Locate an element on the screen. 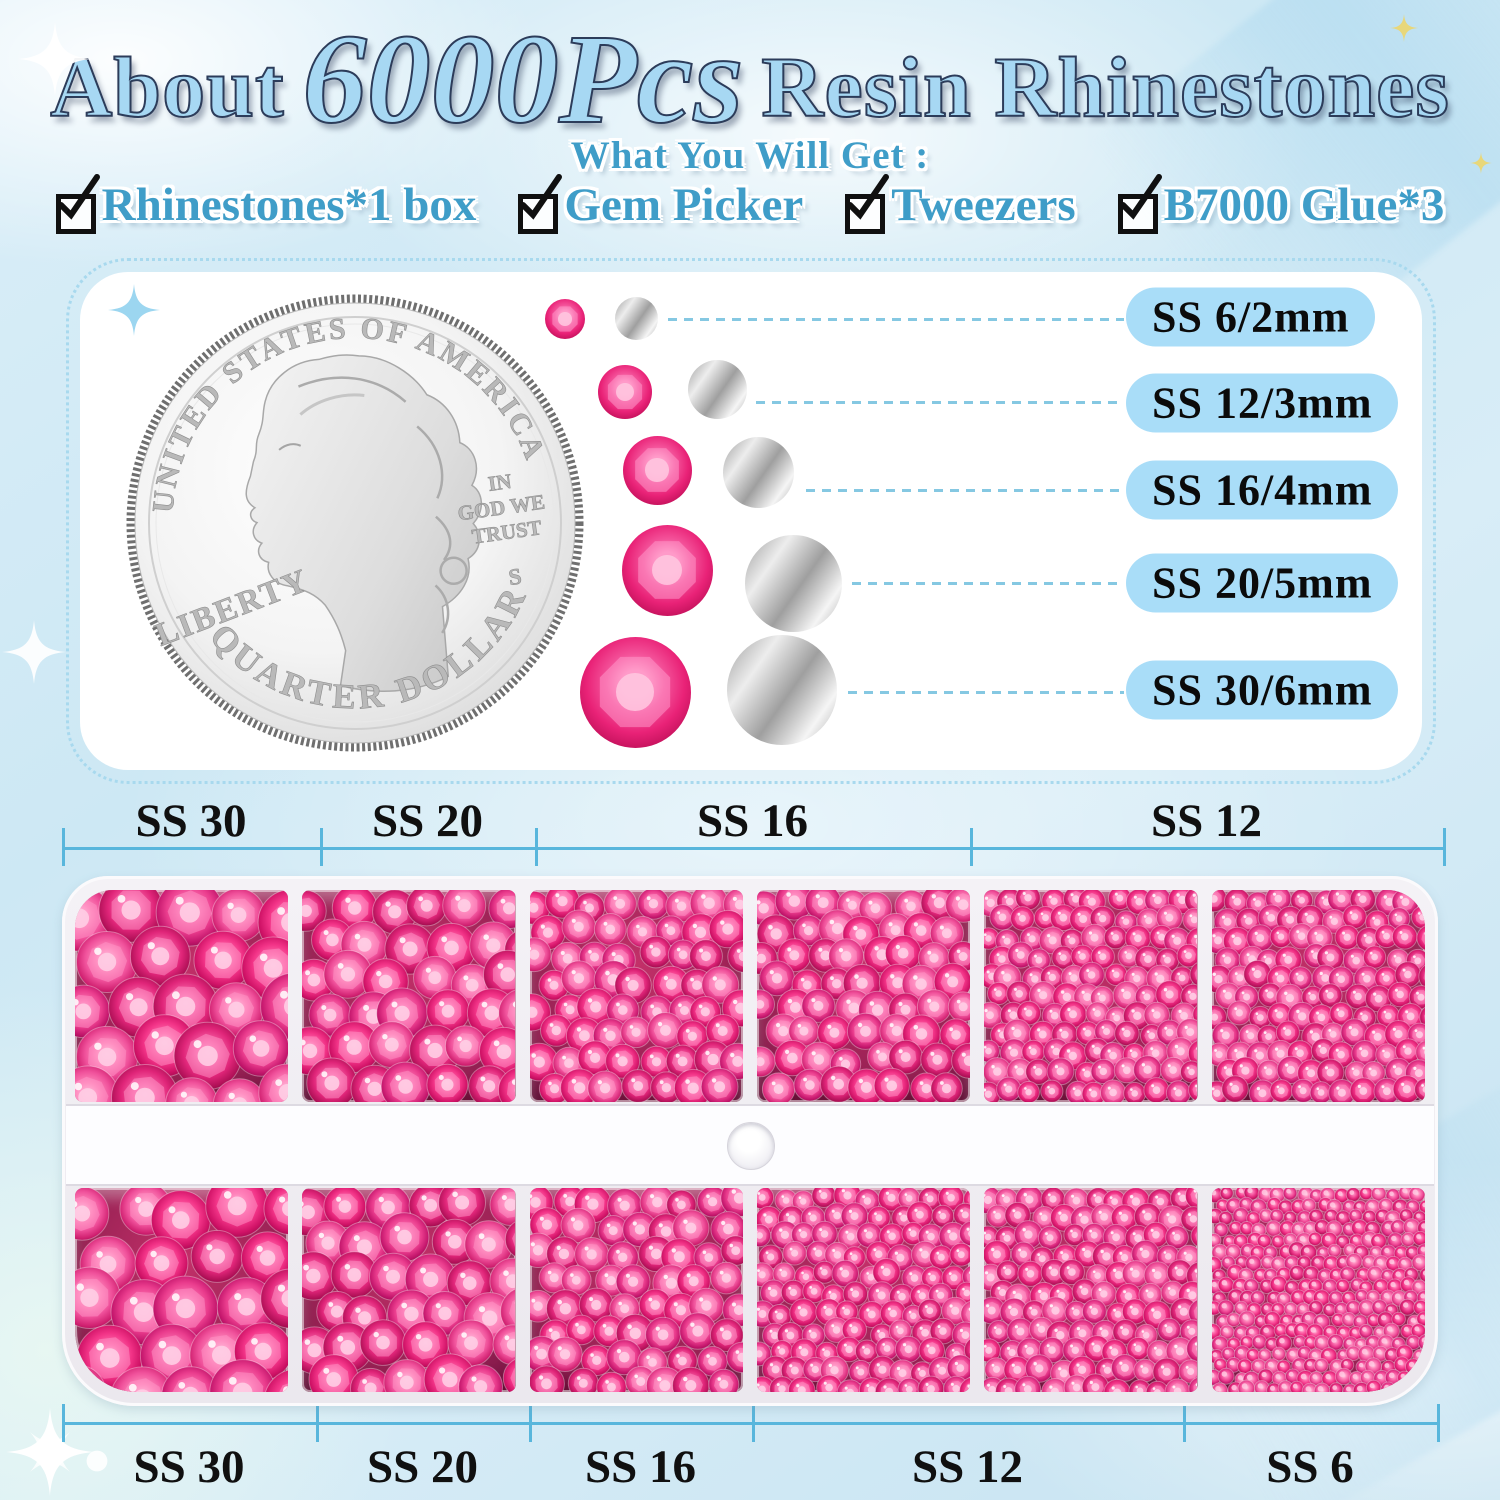 This screenshot has width=1500, height=1500. size-label-pill: SS 12/3mm is located at coordinates (1262, 403).